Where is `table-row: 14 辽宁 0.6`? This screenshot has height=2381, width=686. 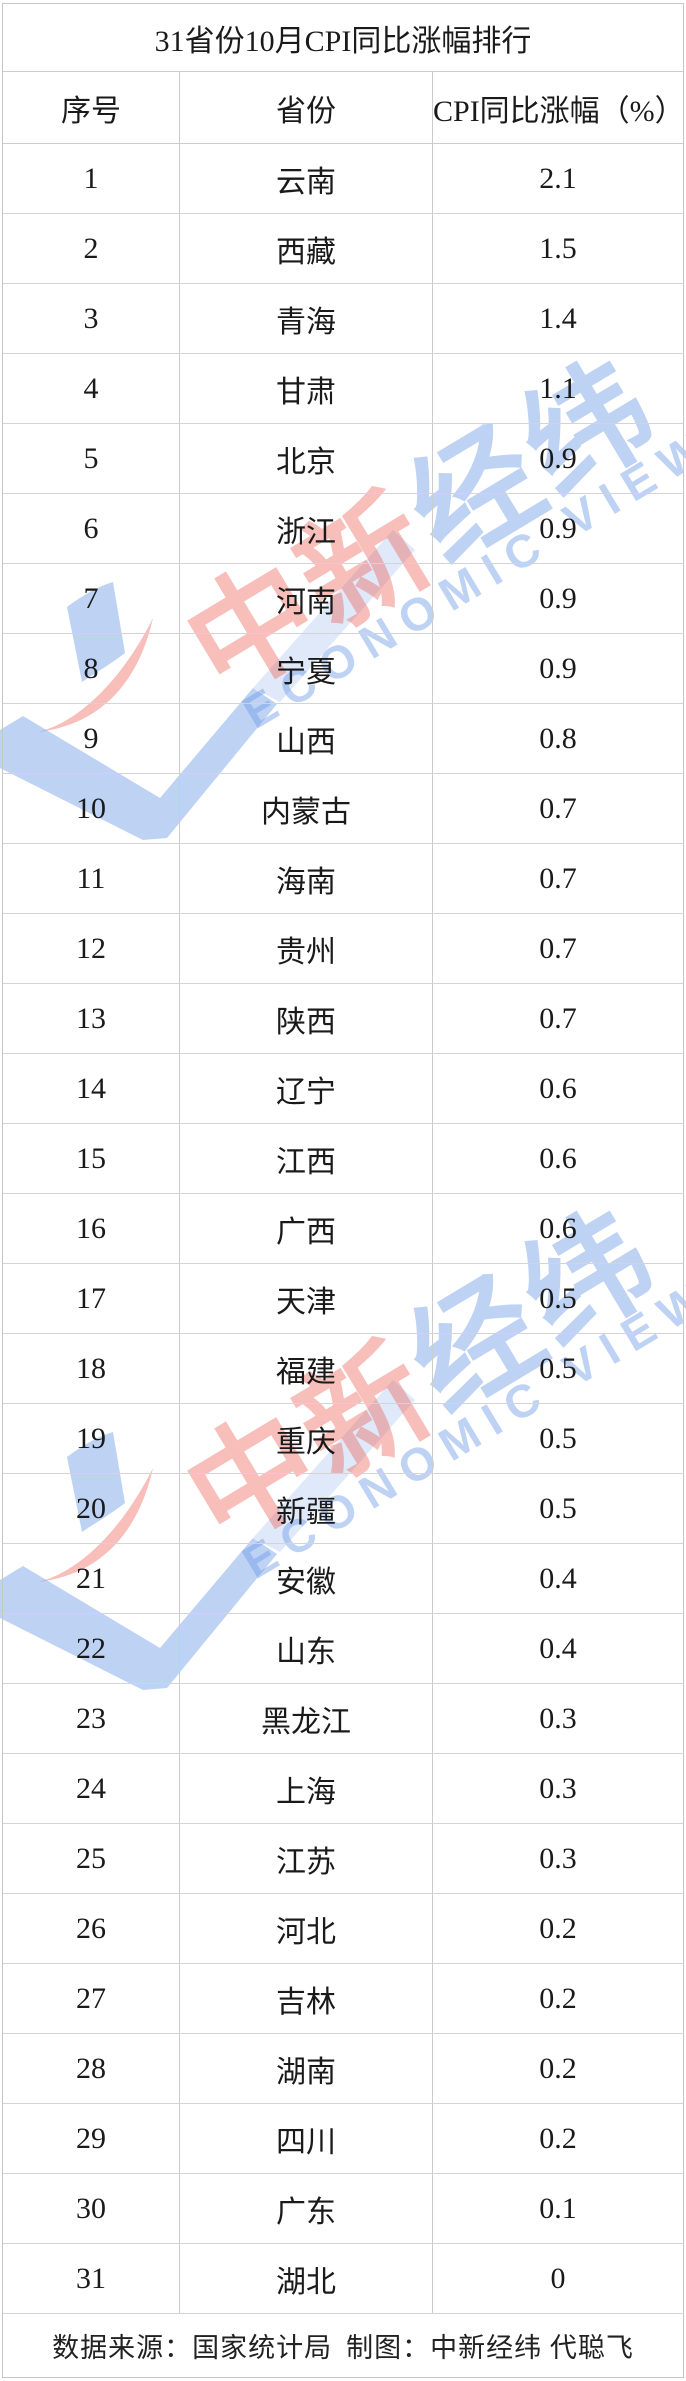
table-row: 14 辽宁 0.6 is located at coordinates (343, 1089).